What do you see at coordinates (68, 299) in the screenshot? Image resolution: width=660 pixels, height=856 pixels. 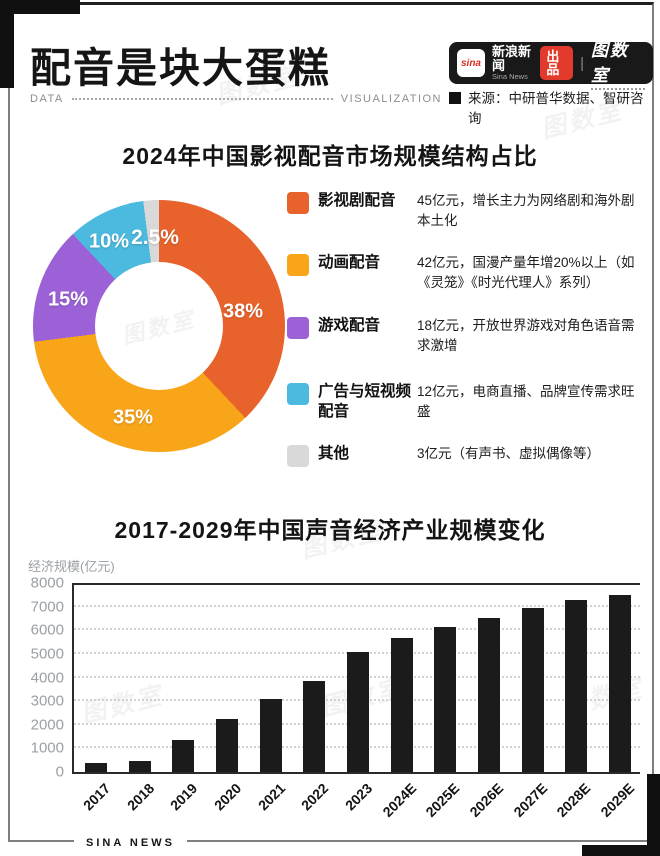 I see `donut-label-game: 15%` at bounding box center [68, 299].